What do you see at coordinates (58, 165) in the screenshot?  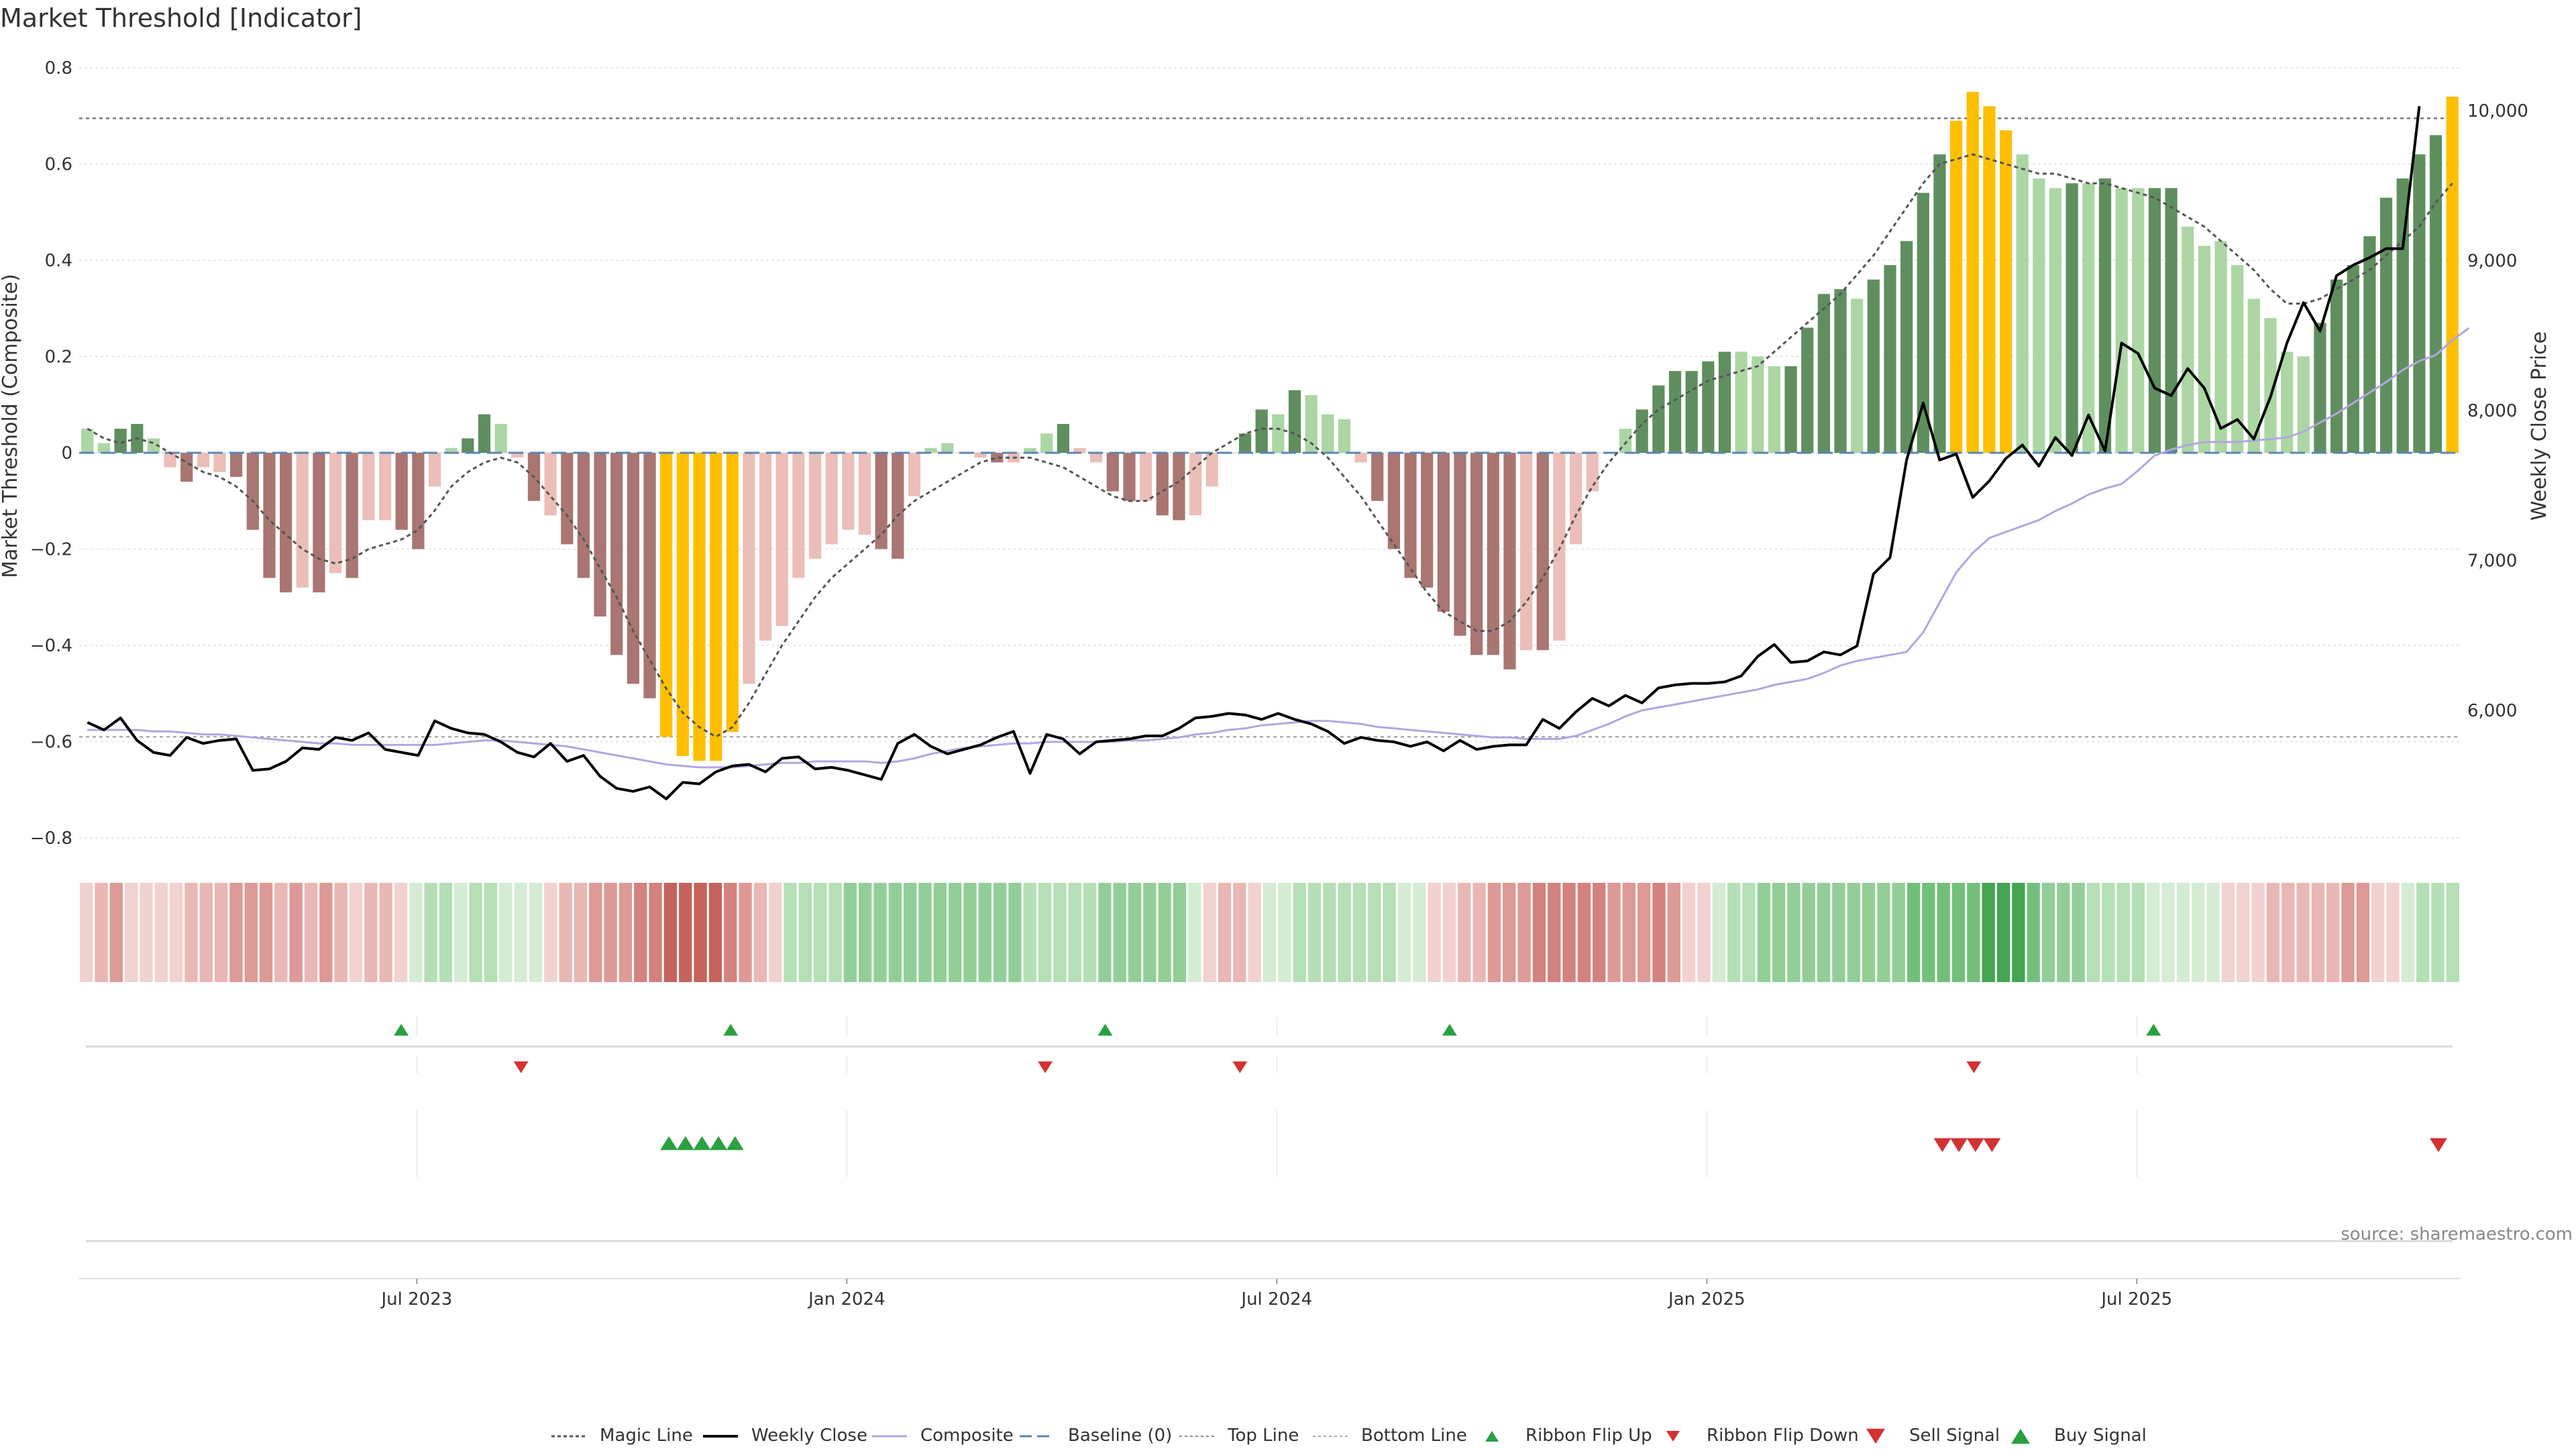 I see `y-tick-label: 0.6` at bounding box center [58, 165].